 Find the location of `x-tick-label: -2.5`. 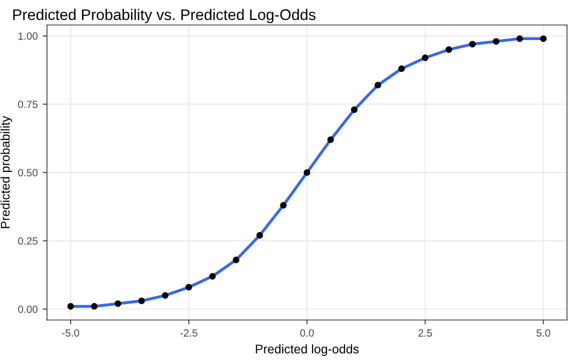

x-tick-label: -2.5 is located at coordinates (189, 333).